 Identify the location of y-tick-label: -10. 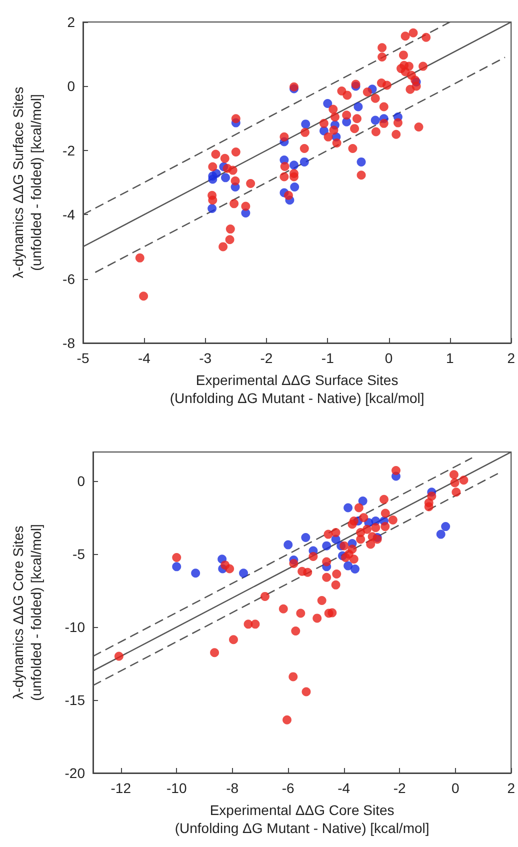
(75, 627).